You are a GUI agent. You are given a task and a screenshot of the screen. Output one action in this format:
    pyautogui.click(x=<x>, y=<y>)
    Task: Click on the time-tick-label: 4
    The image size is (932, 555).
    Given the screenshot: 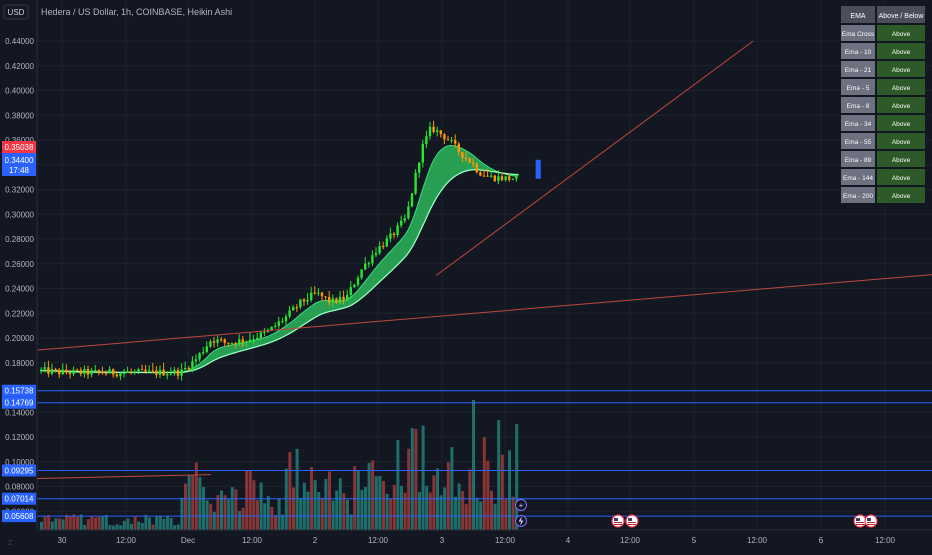 What is the action you would take?
    pyautogui.click(x=568, y=540)
    